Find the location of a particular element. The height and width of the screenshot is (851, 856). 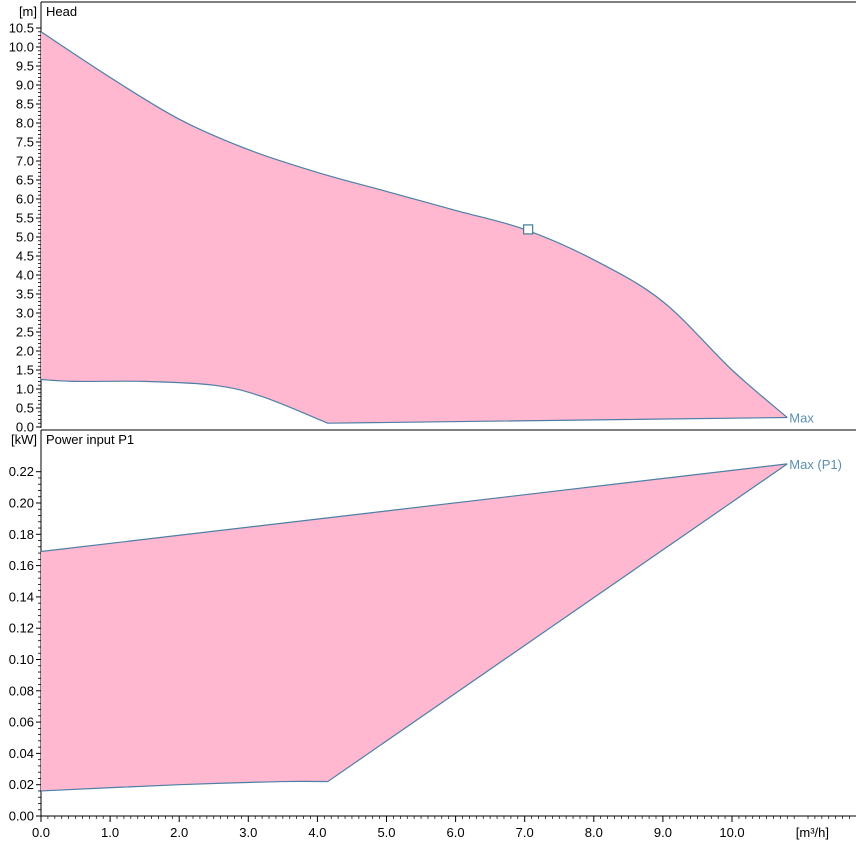

max-curve-label: Max (P1) is located at coordinates (815, 464).